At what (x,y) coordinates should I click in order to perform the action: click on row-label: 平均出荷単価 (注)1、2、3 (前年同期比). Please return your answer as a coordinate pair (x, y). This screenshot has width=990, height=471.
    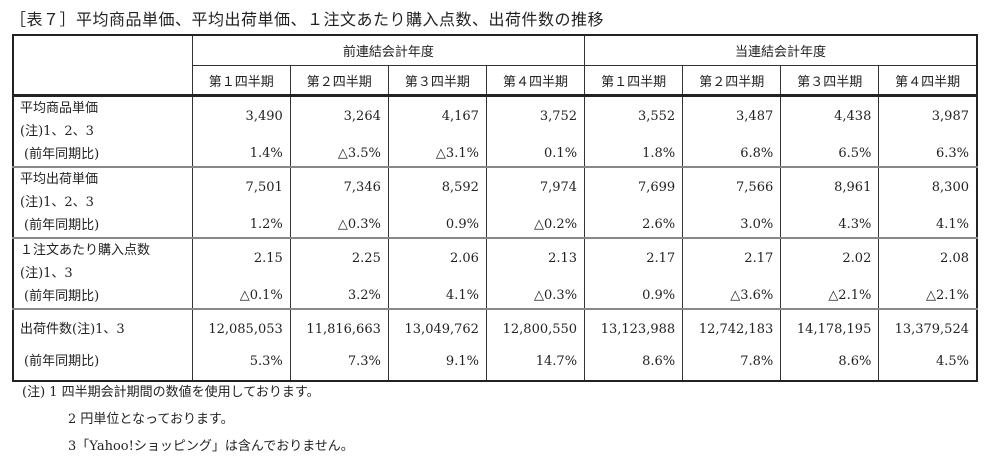
    Looking at the image, I should click on (102, 202).